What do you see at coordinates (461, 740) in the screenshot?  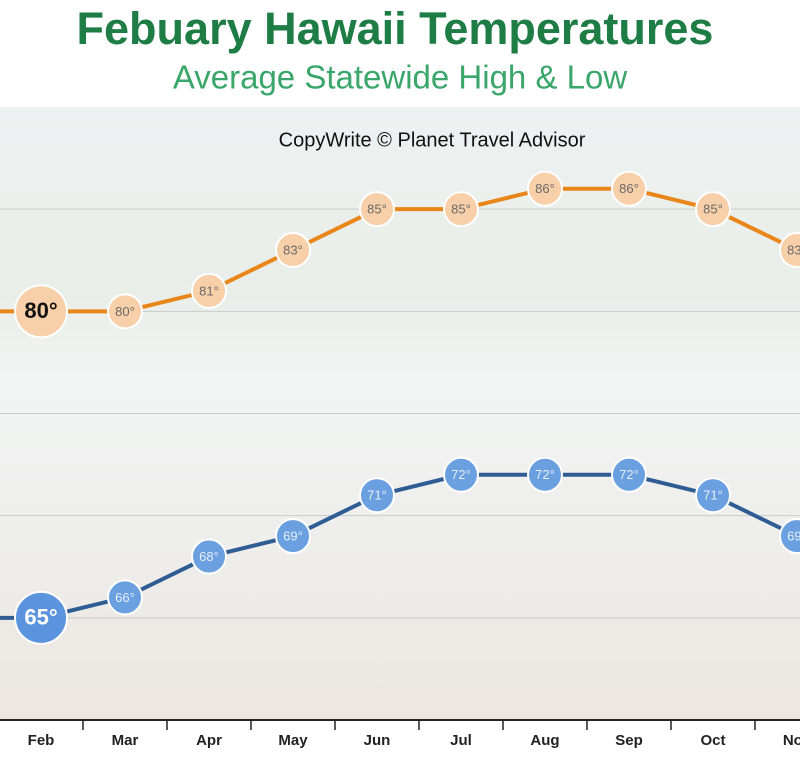 I see `x-tick-label: Jul` at bounding box center [461, 740].